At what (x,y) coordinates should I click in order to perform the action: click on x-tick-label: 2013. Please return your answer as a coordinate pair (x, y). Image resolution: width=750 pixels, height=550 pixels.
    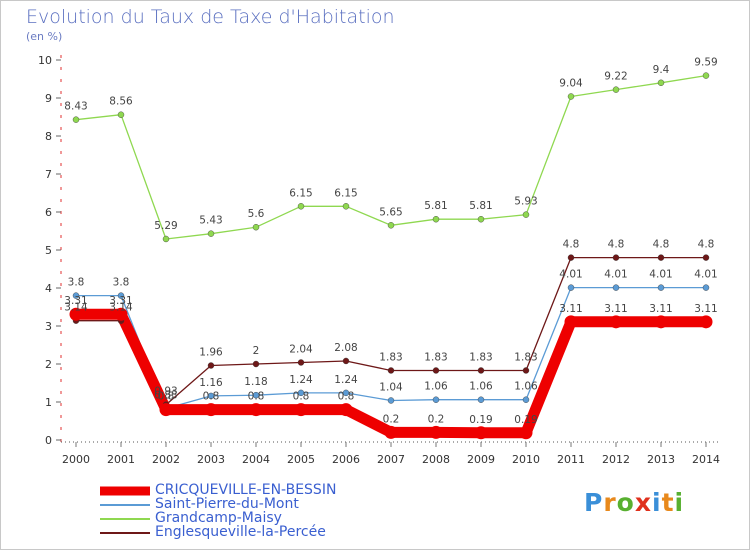
    Looking at the image, I should click on (661, 459).